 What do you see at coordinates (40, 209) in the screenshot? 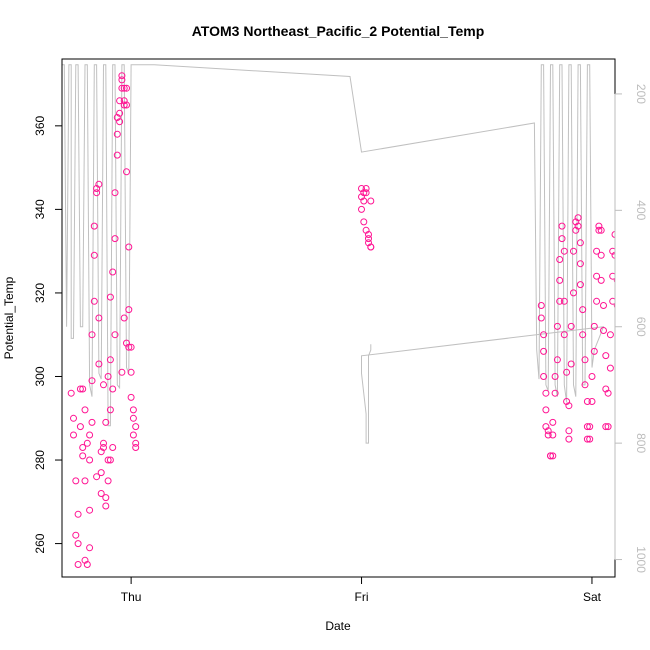
I see `y-tick-label: 340` at bounding box center [40, 209].